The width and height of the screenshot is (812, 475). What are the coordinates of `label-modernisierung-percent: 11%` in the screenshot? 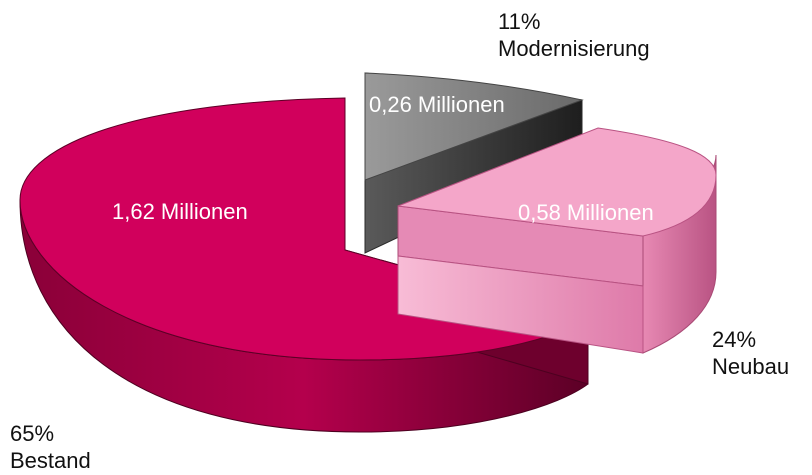 It's located at (519, 21).